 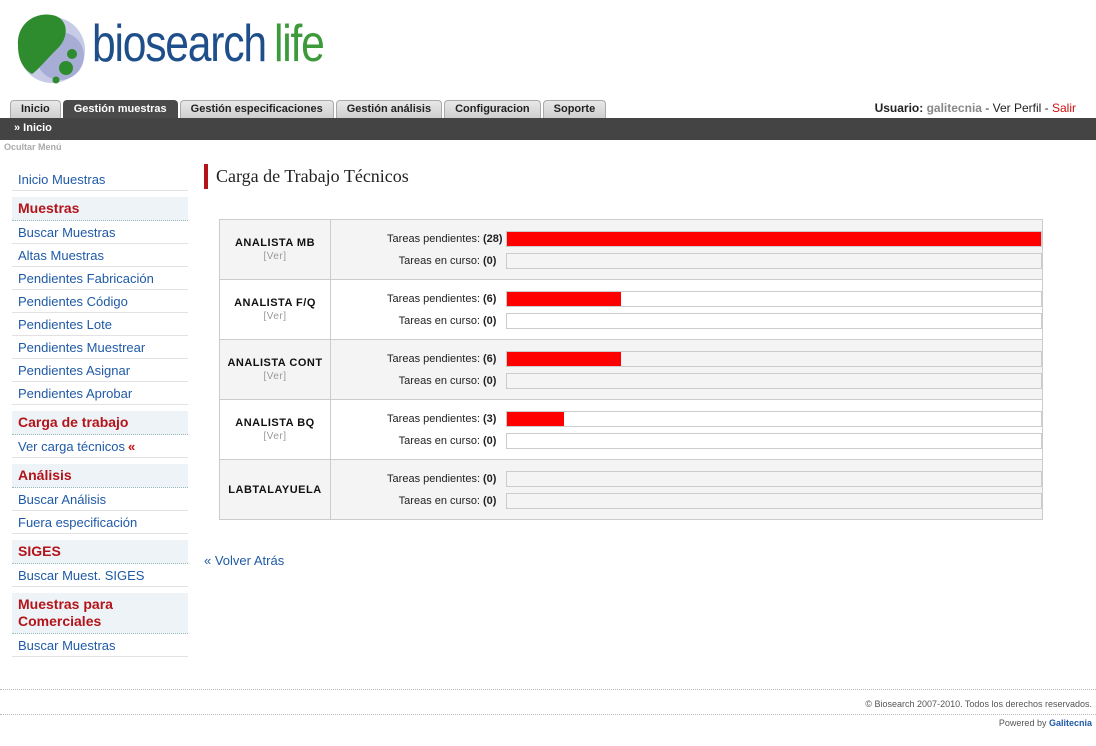 I want to click on tab-gestión-muestras: Gestión muestras, so click(x=120, y=109).